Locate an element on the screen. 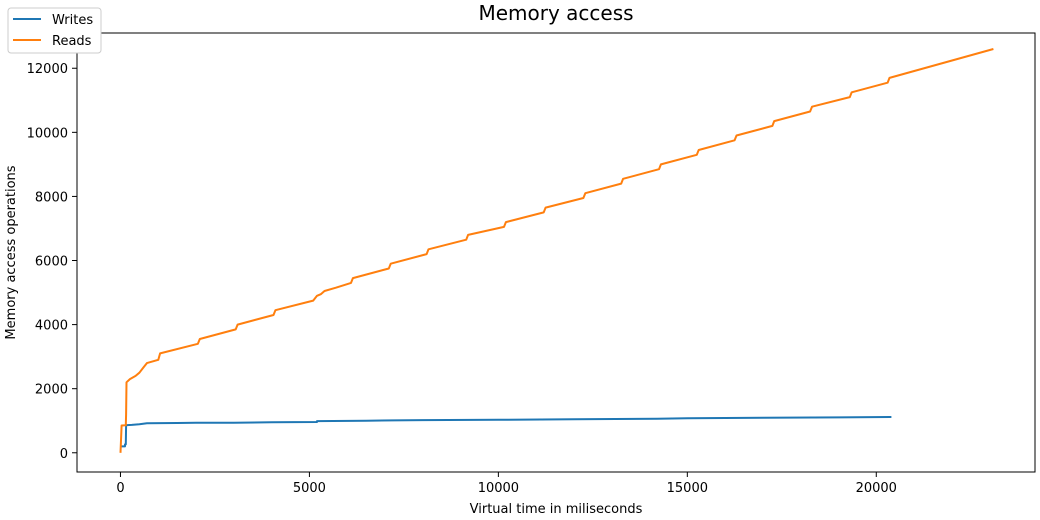 The width and height of the screenshot is (1040, 520). y-tick-label: 12000 is located at coordinates (47, 69).